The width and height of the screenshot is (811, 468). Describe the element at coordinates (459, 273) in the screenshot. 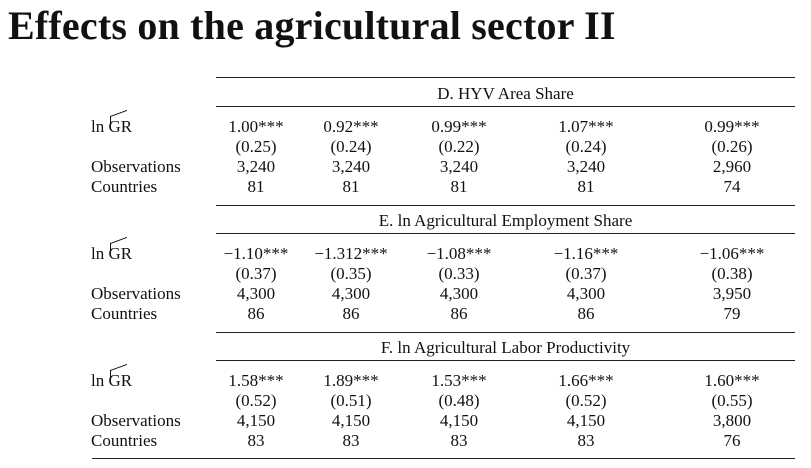

I see `table-cell: (0.33)` at that location.